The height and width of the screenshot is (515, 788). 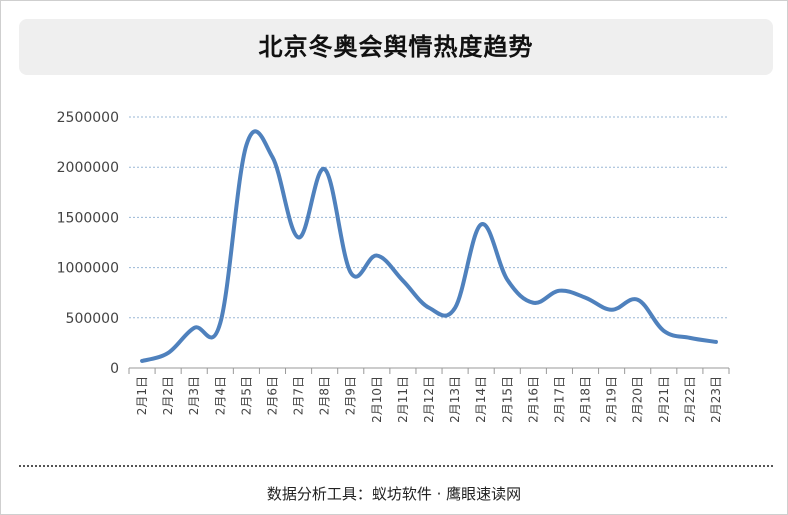 I want to click on x-tick-label: 2月1日, so click(x=142, y=395).